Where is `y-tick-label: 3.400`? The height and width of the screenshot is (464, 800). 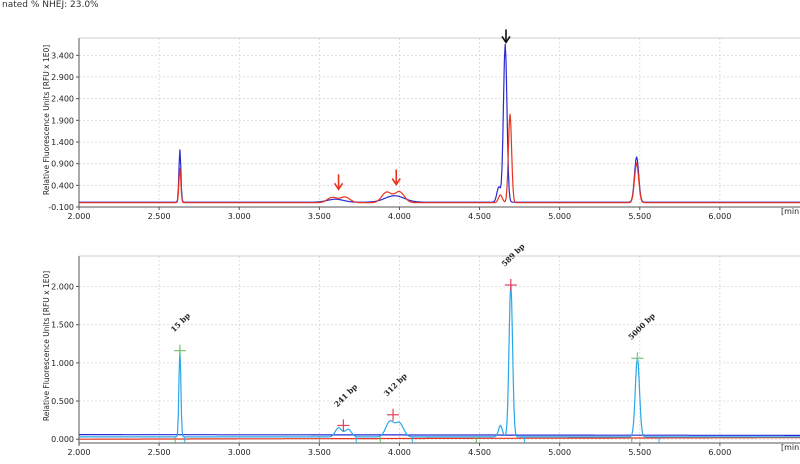 y-tick-label: 3.400 is located at coordinates (62, 55).